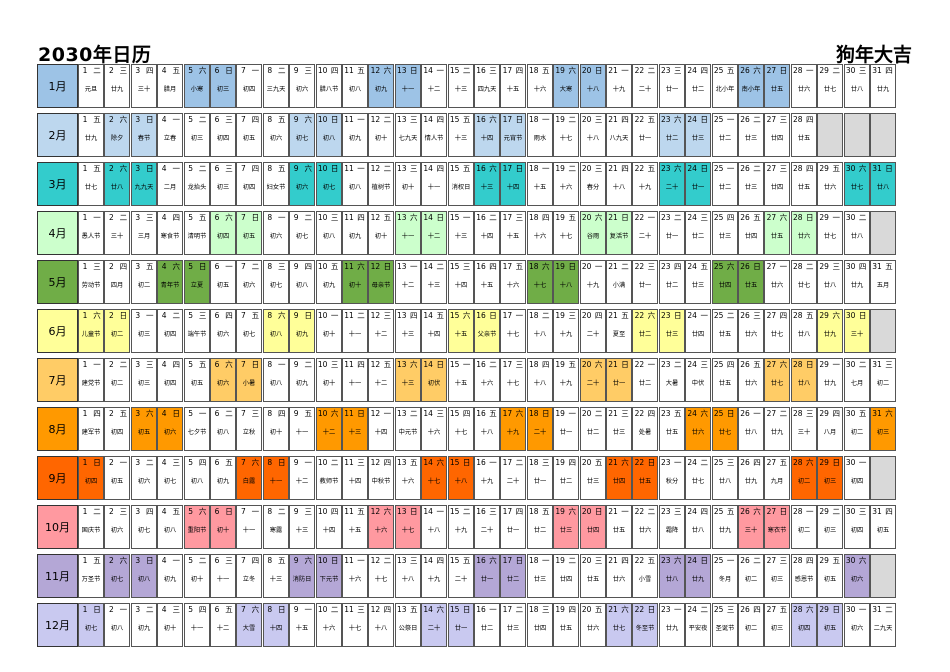  Describe the element at coordinates (883, 380) in the screenshot. I see `day-cell: 31 三初二` at that location.